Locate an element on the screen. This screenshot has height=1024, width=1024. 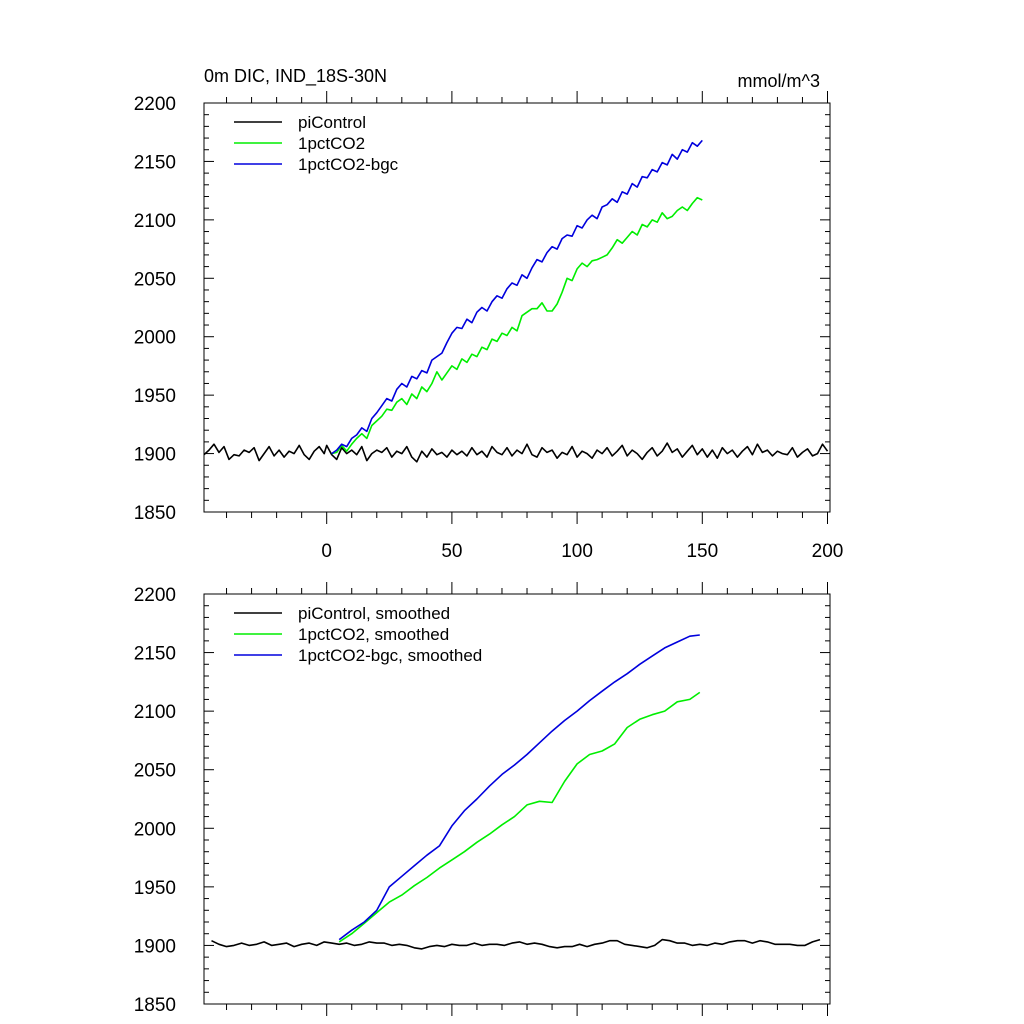
bottom-ytick-label: 2050 is located at coordinates (155, 771).